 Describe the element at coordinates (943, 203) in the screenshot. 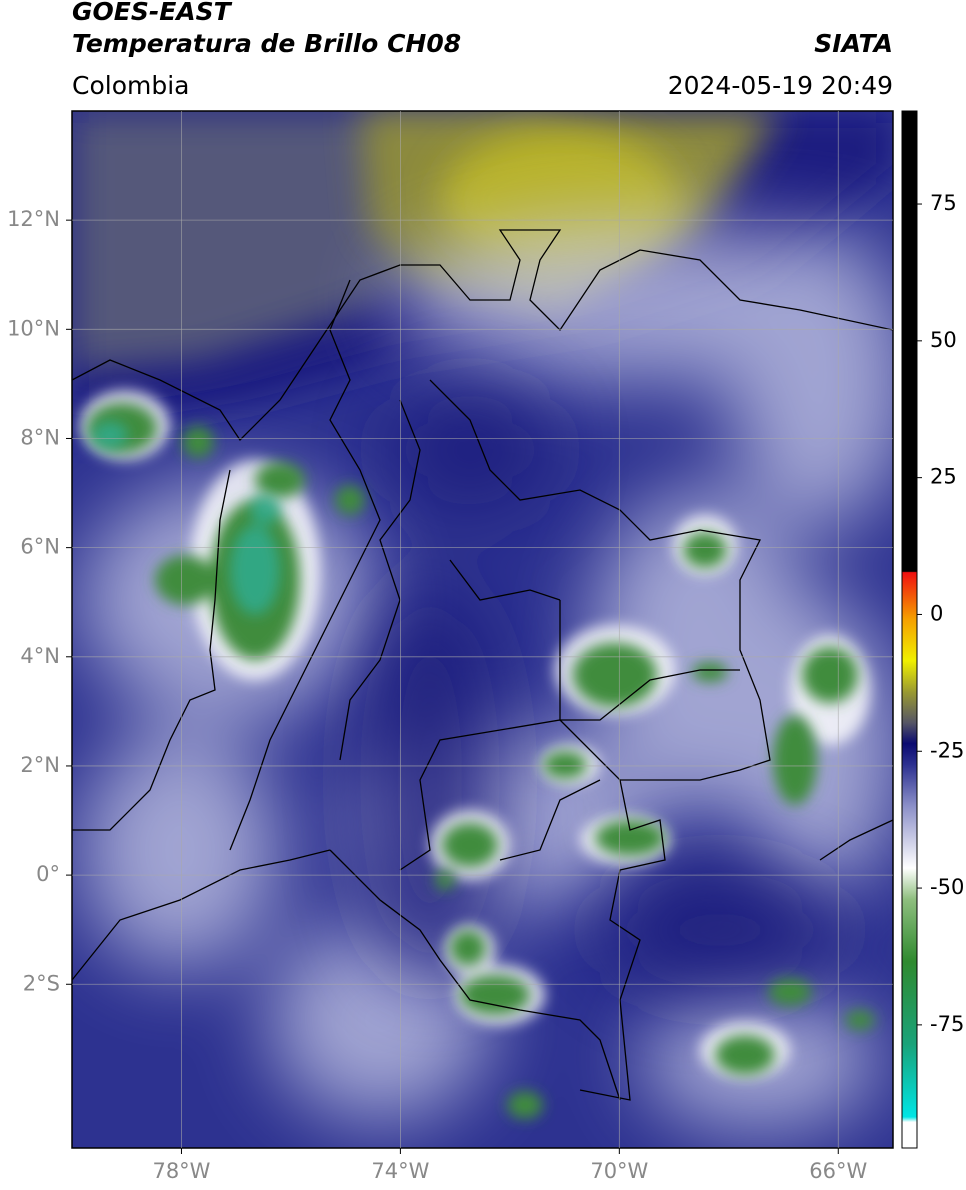

I see `colorbar-tick-label: 75` at that location.